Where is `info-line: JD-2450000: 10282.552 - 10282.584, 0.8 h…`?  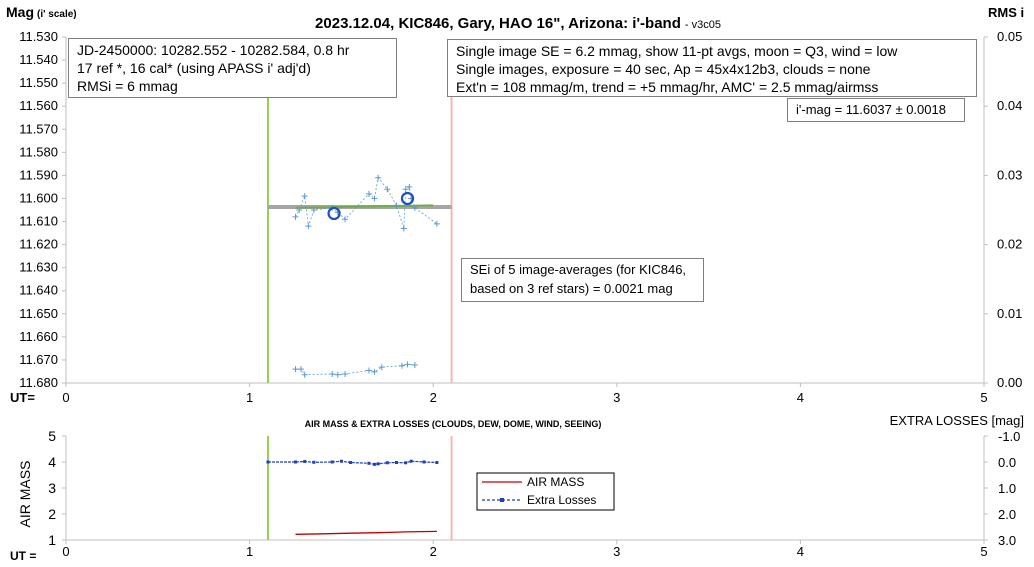 info-line: JD-2450000: 10282.552 - 10282.584, 0.8 h… is located at coordinates (213, 50).